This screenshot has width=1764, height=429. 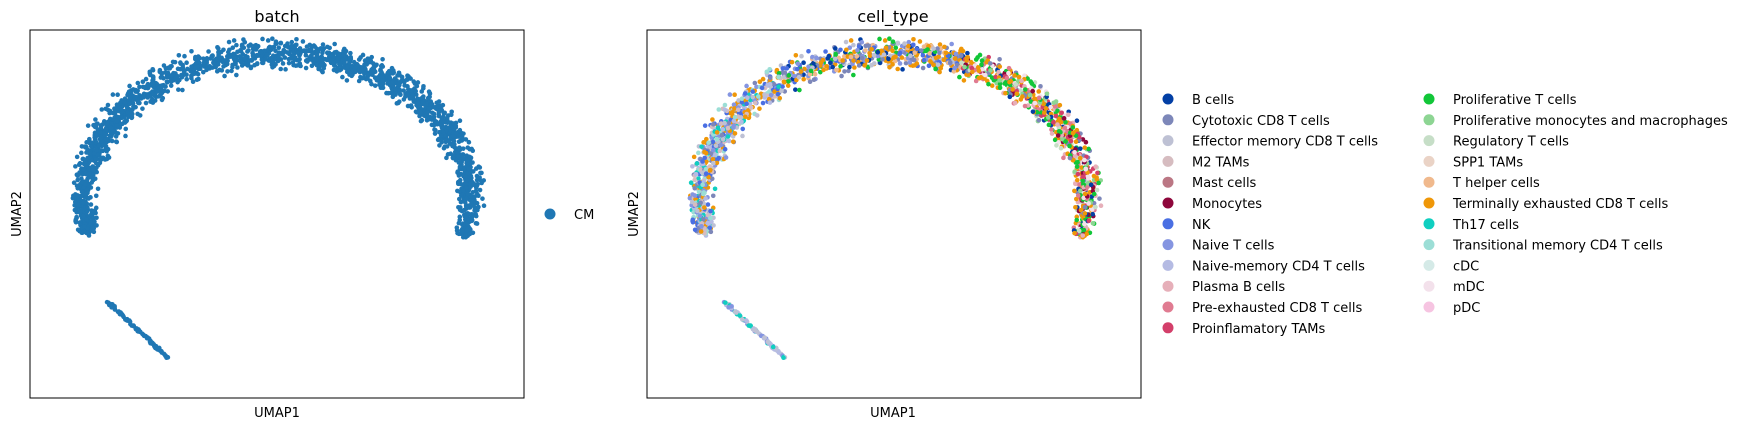 I want to click on legend-label: Cytotoxic CD8 T cells, so click(x=1261, y=121).